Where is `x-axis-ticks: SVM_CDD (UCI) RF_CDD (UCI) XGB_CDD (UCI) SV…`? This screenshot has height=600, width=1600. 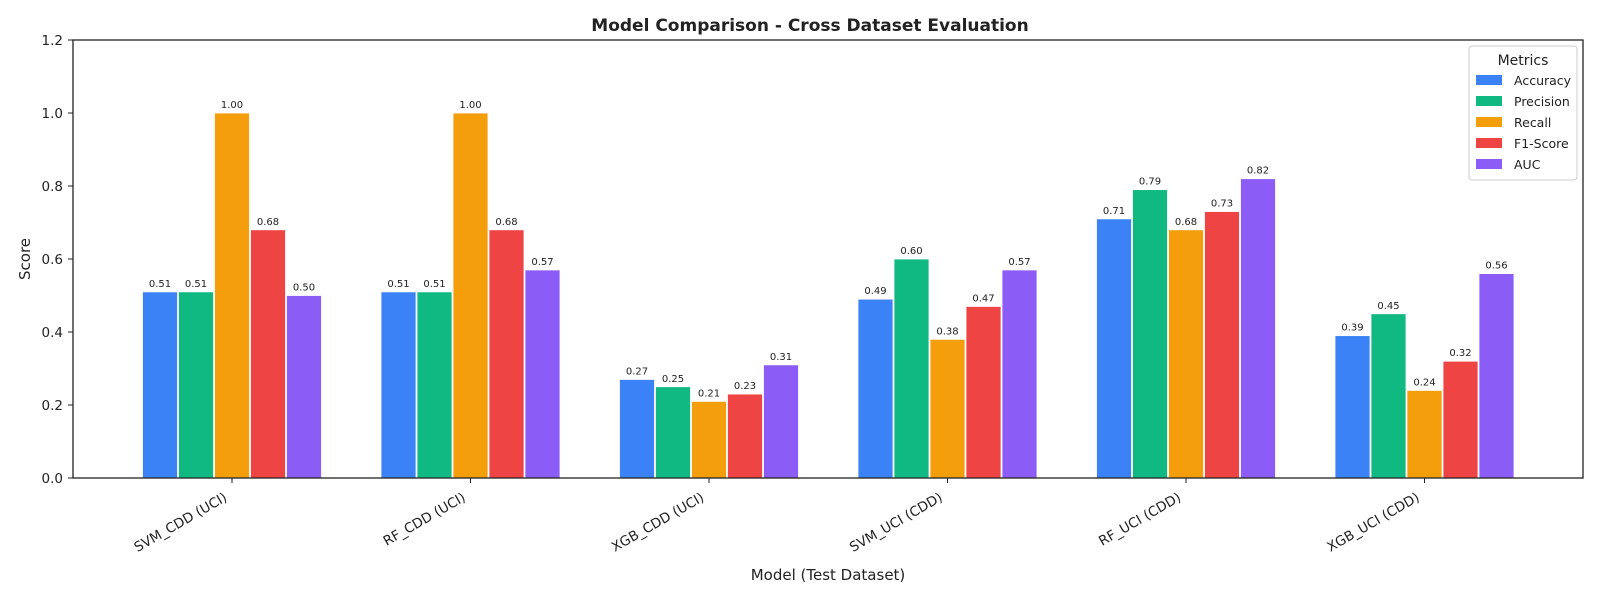
x-axis-ticks: SVM_CDD (UCI) RF_CDD (UCI) XGB_CDD (UCI) SV… is located at coordinates (778, 517).